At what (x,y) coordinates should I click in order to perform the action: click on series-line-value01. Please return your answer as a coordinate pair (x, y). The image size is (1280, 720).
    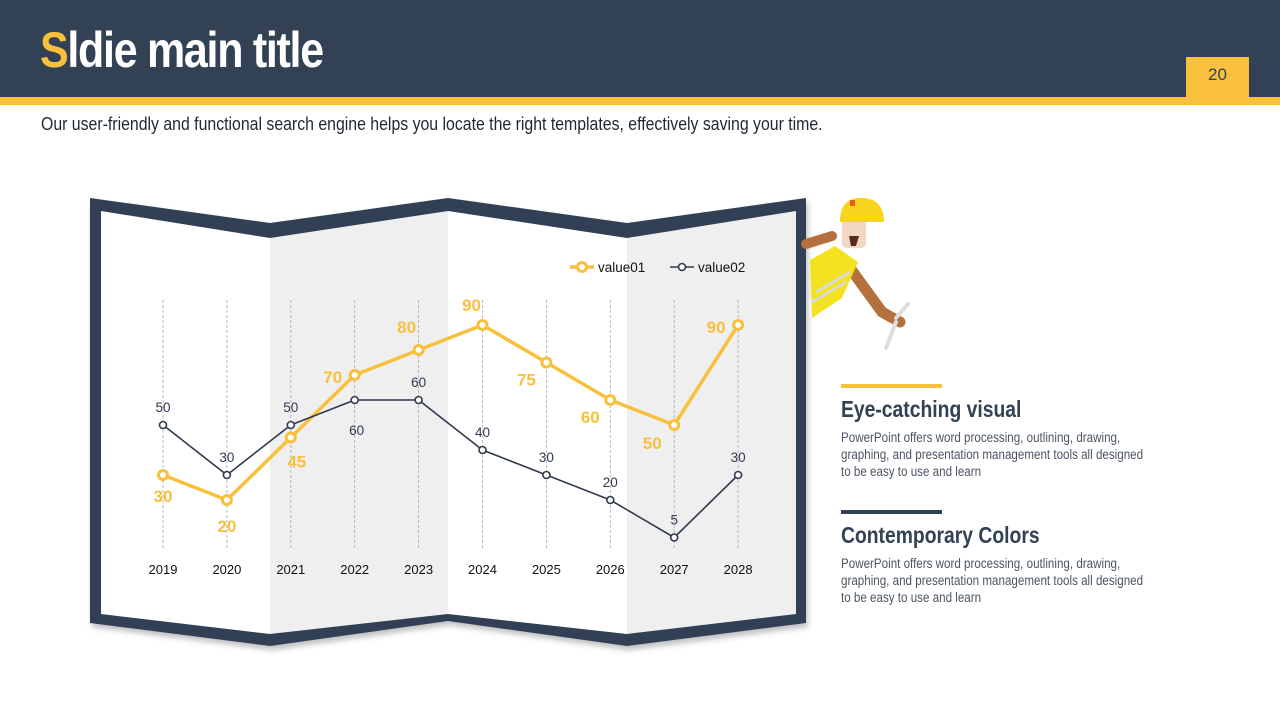
    Looking at the image, I should click on (451, 412).